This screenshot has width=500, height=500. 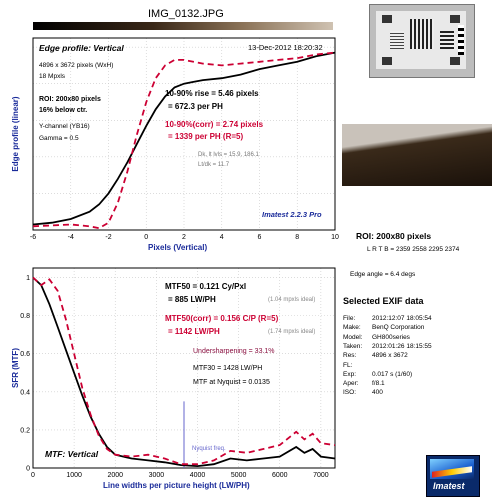 I want to click on rise-line-1: 10-90% rise = 5.46 pixels, so click(x=212, y=93).